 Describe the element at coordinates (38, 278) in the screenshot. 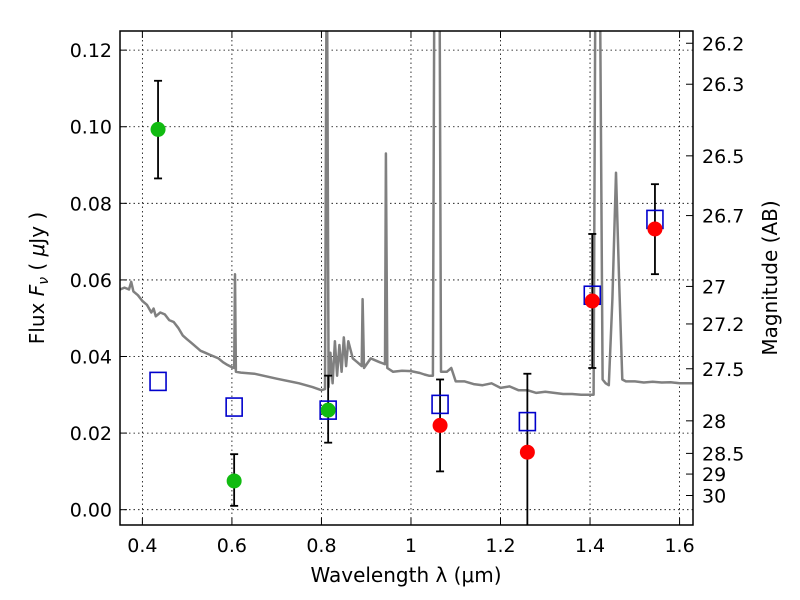

I see `y-axis-label: Flux Fν ( μJy )` at that location.